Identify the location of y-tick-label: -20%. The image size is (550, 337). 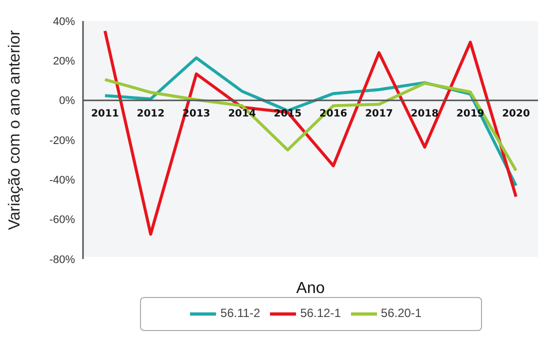
(62, 140).